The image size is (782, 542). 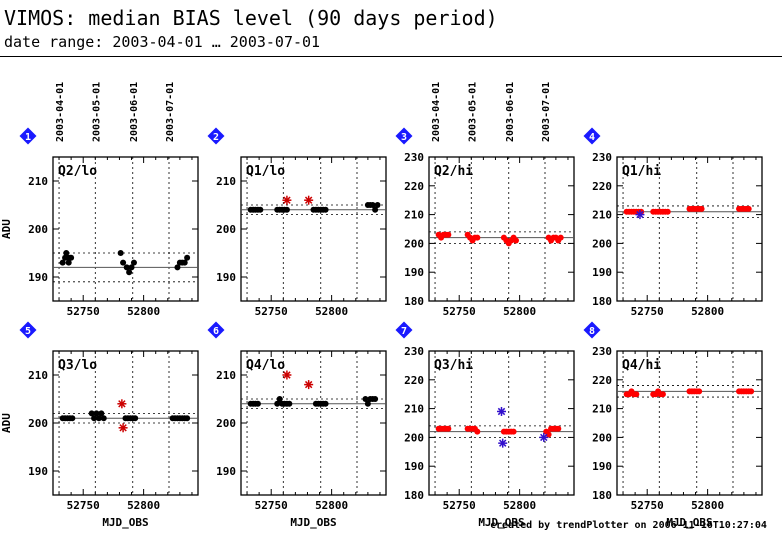 What do you see at coordinates (391, 56) in the screenshot?
I see `header-divider` at bounding box center [391, 56].